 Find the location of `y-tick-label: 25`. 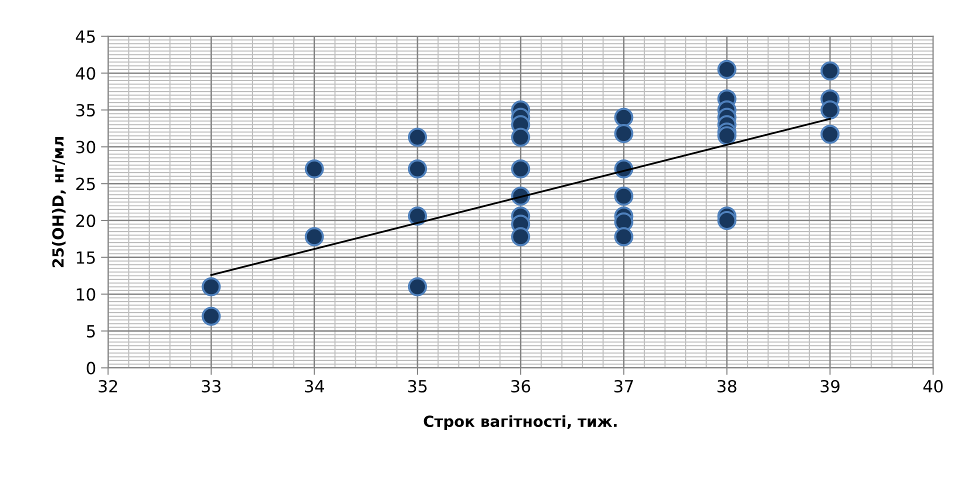

y-tick-label: 25 is located at coordinates (85, 184).